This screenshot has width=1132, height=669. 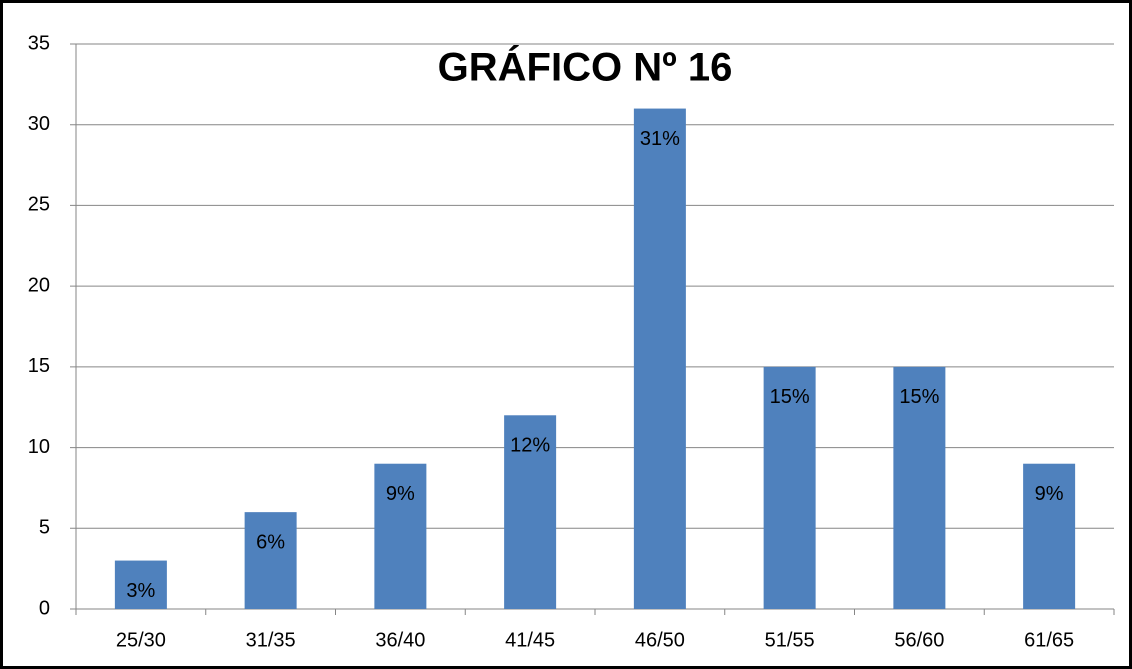 What do you see at coordinates (39, 366) in the screenshot?
I see `y-tick-label: 15` at bounding box center [39, 366].